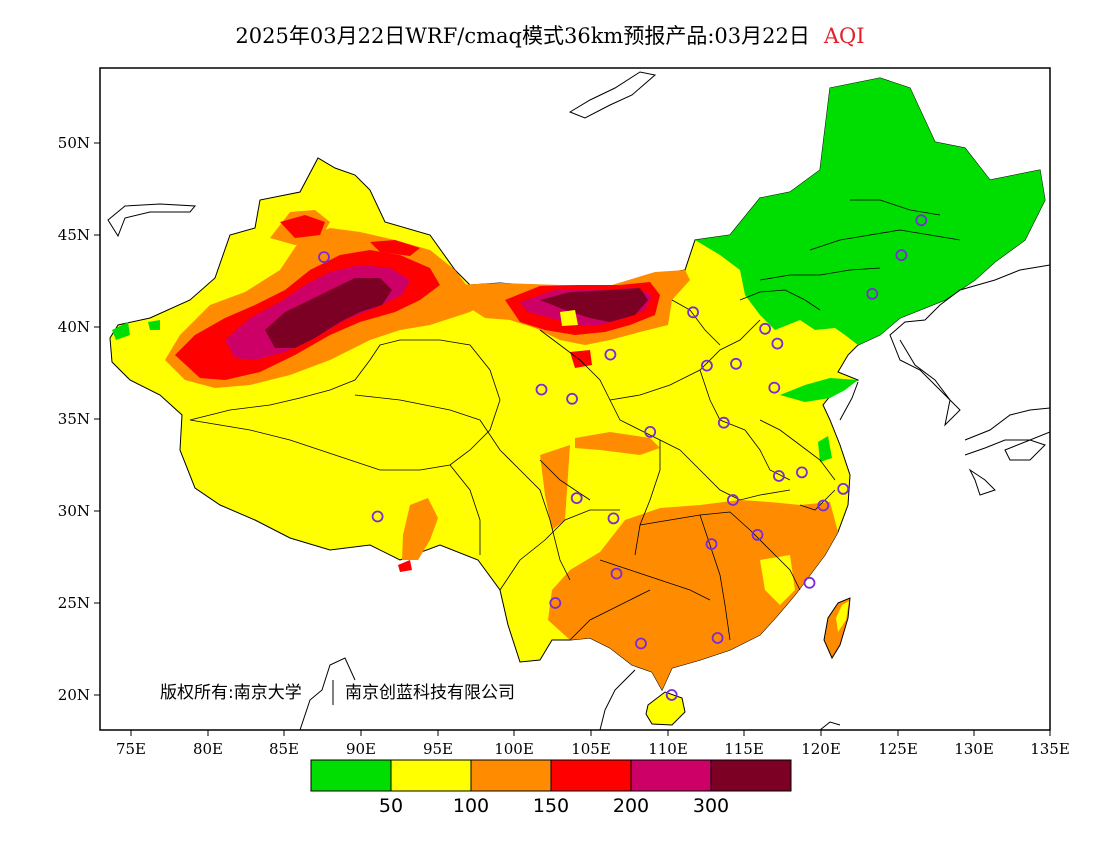 The height and width of the screenshot is (850, 1100). Describe the element at coordinates (74, 235) in the screenshot. I see `y-tick-label: 45N` at that location.